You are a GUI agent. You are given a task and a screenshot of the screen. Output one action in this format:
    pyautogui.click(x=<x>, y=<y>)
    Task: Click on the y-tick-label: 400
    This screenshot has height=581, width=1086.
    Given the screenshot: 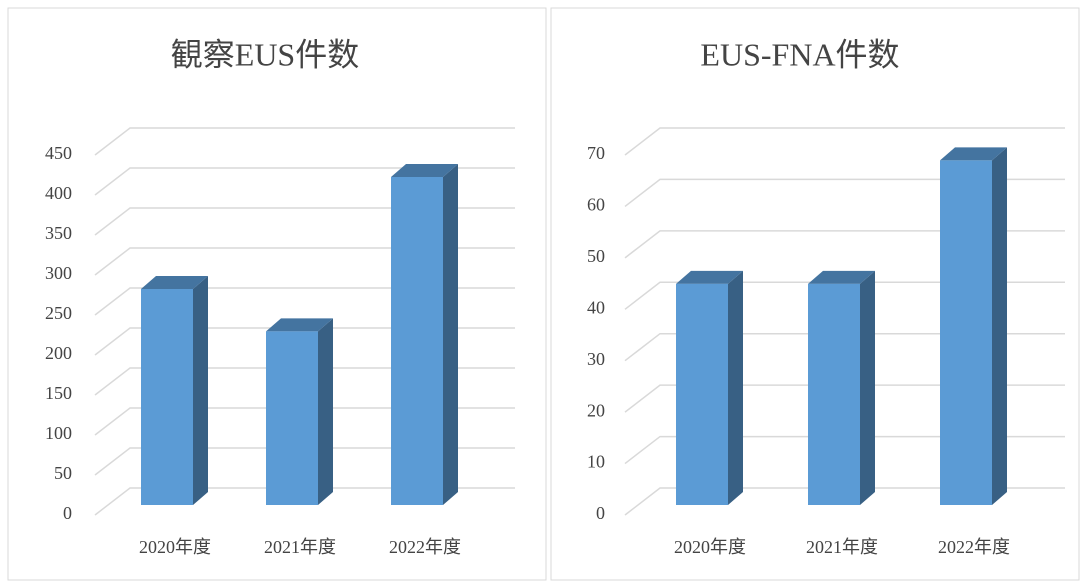 What is the action you would take?
    pyautogui.click(x=58, y=193)
    